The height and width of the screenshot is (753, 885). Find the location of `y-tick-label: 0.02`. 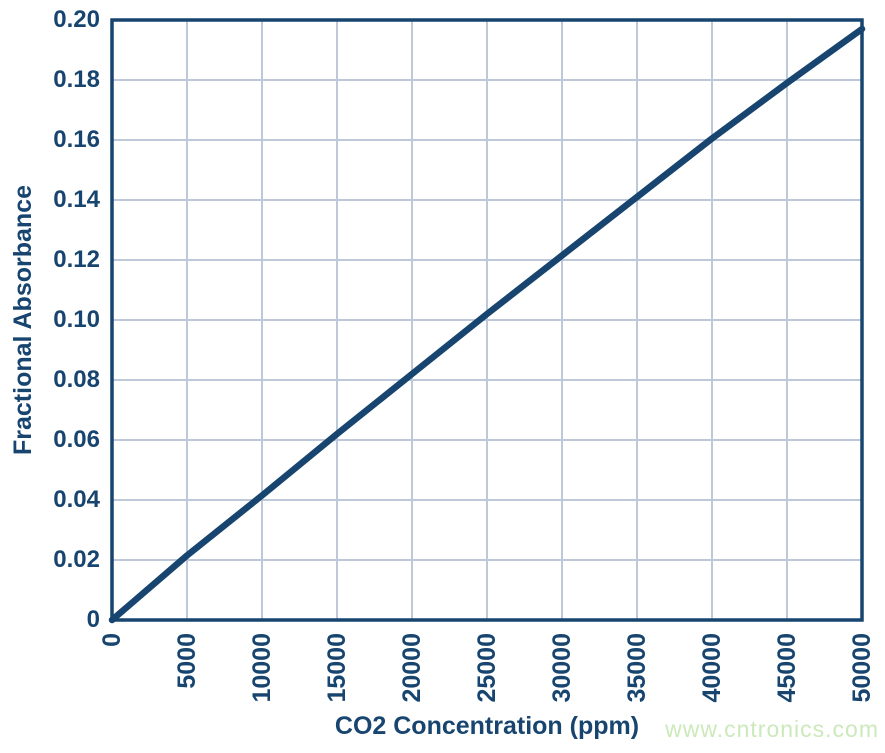

y-tick-label: 0.02 is located at coordinates (76, 559).